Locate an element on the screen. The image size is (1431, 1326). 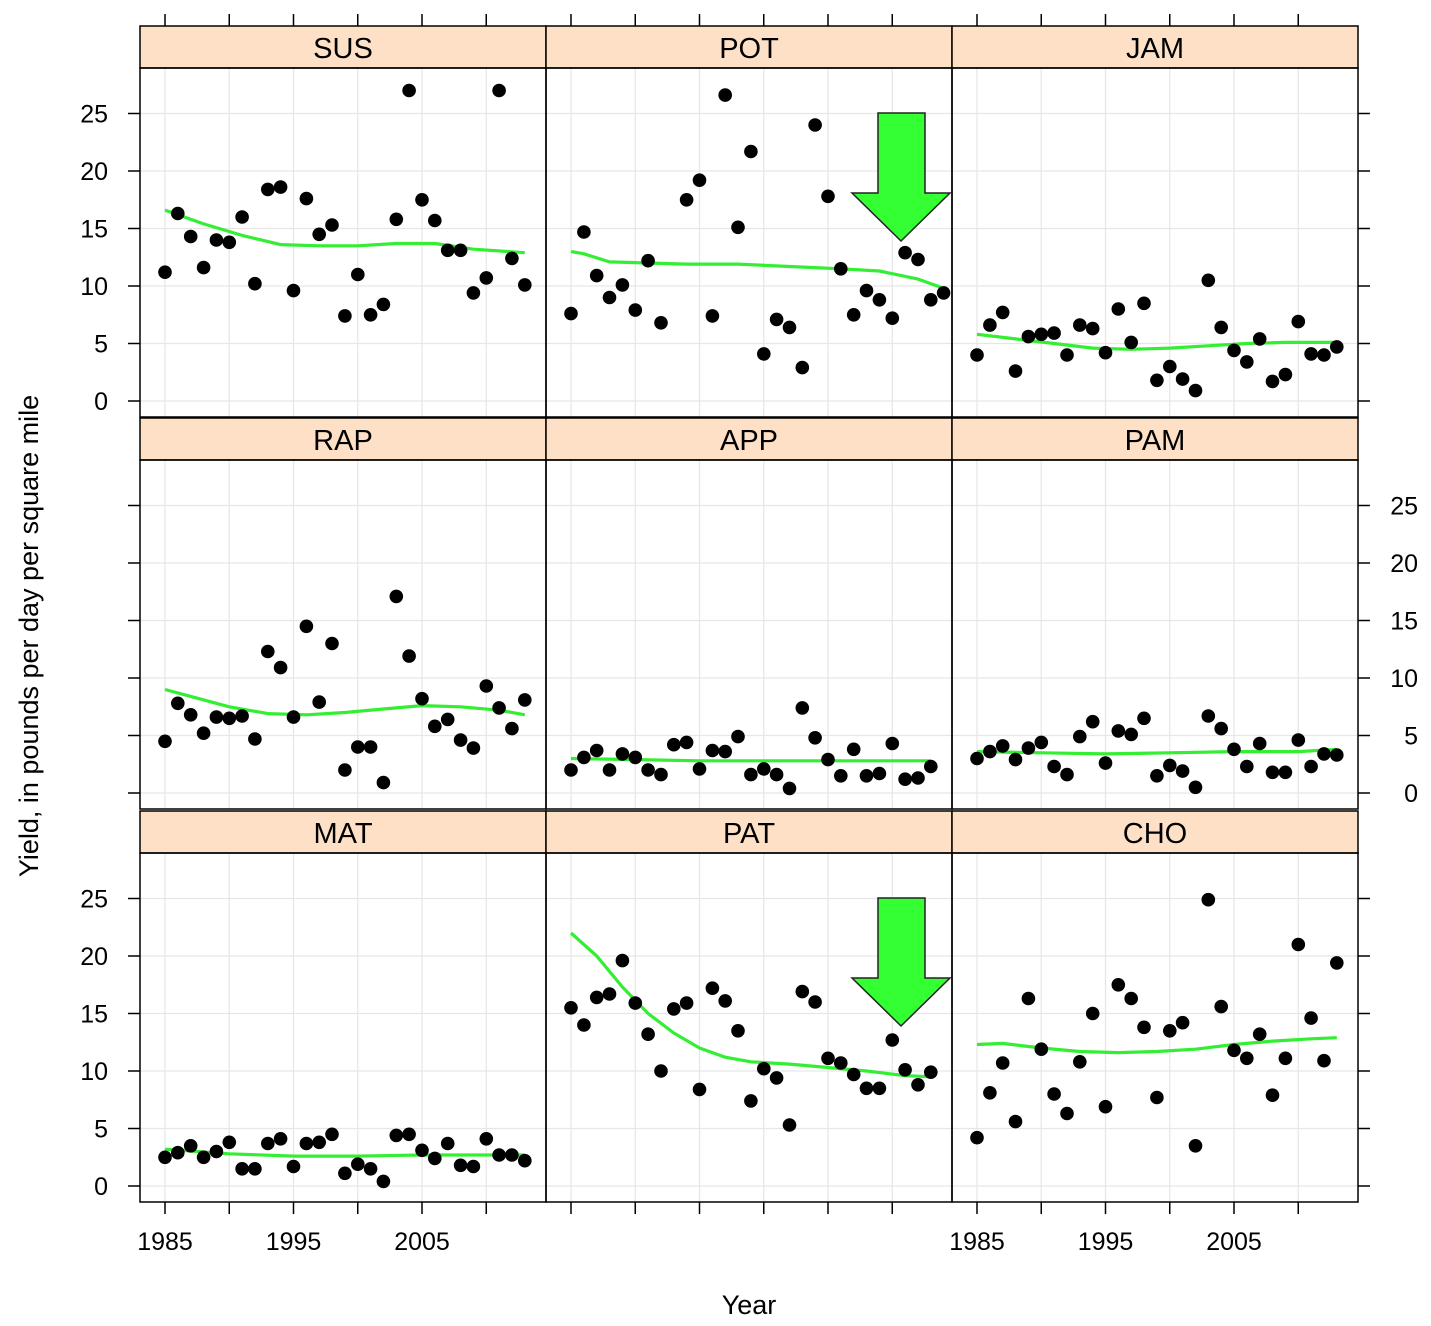
x-tick-label: 2005 is located at coordinates (422, 1242).